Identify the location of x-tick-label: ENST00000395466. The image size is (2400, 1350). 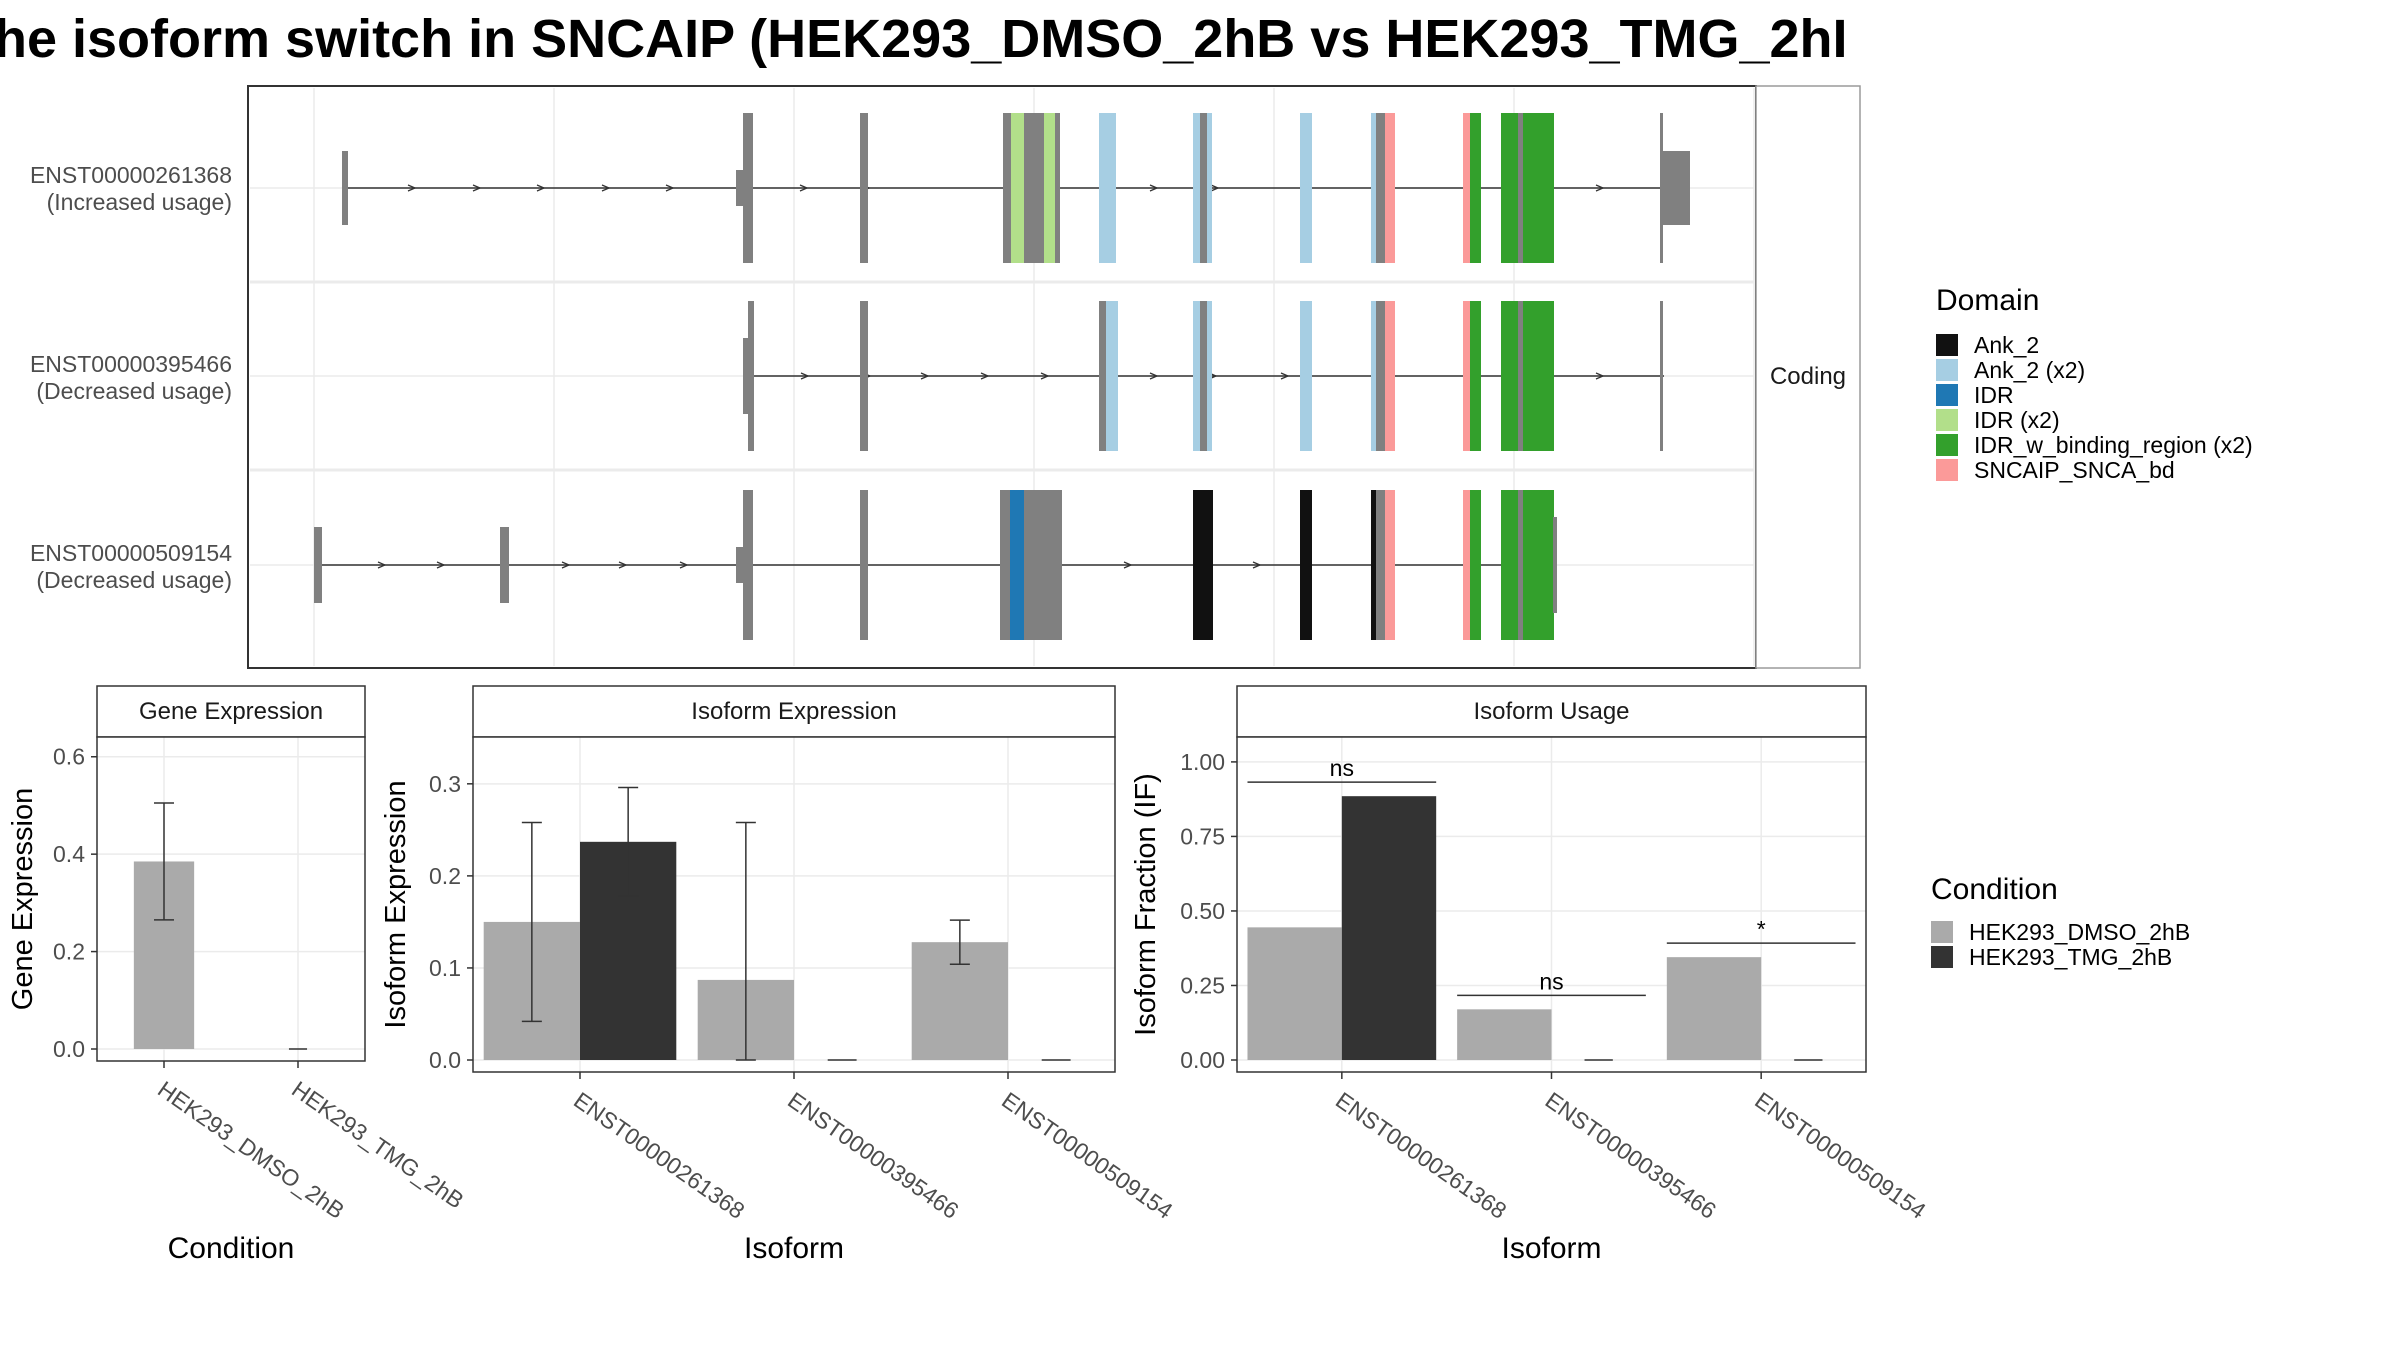
(873, 1155).